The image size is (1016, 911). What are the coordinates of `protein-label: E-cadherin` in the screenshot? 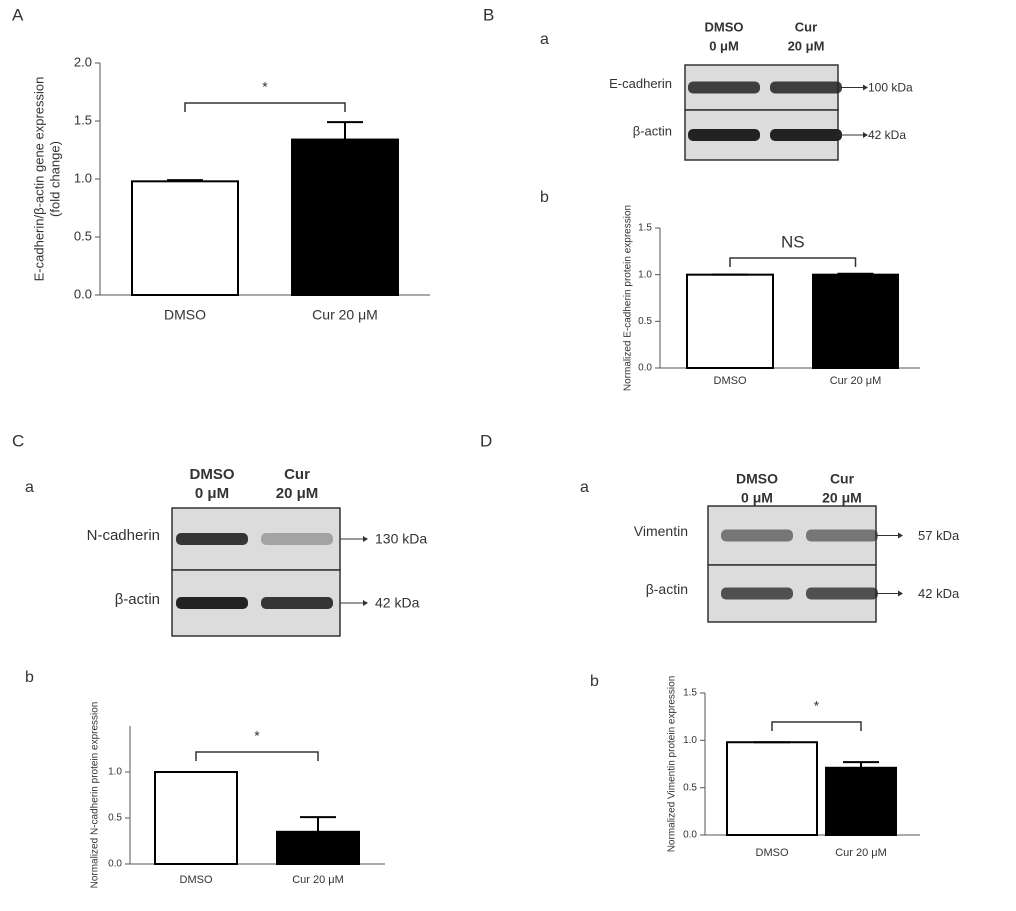 It's located at (640, 83).